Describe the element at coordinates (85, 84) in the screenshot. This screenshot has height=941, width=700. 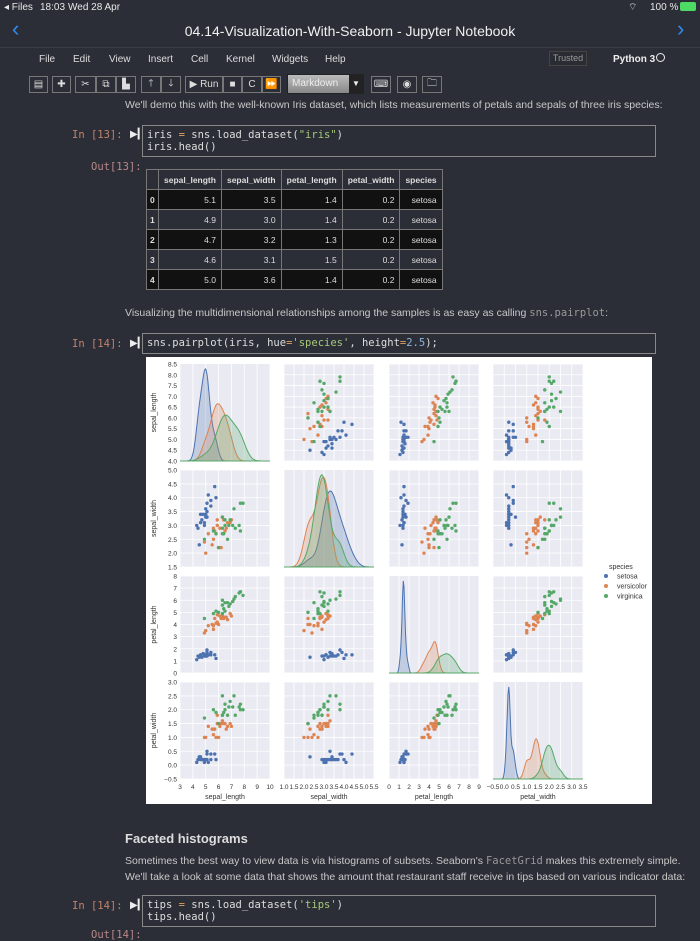
I see `cut-button: ✂` at that location.